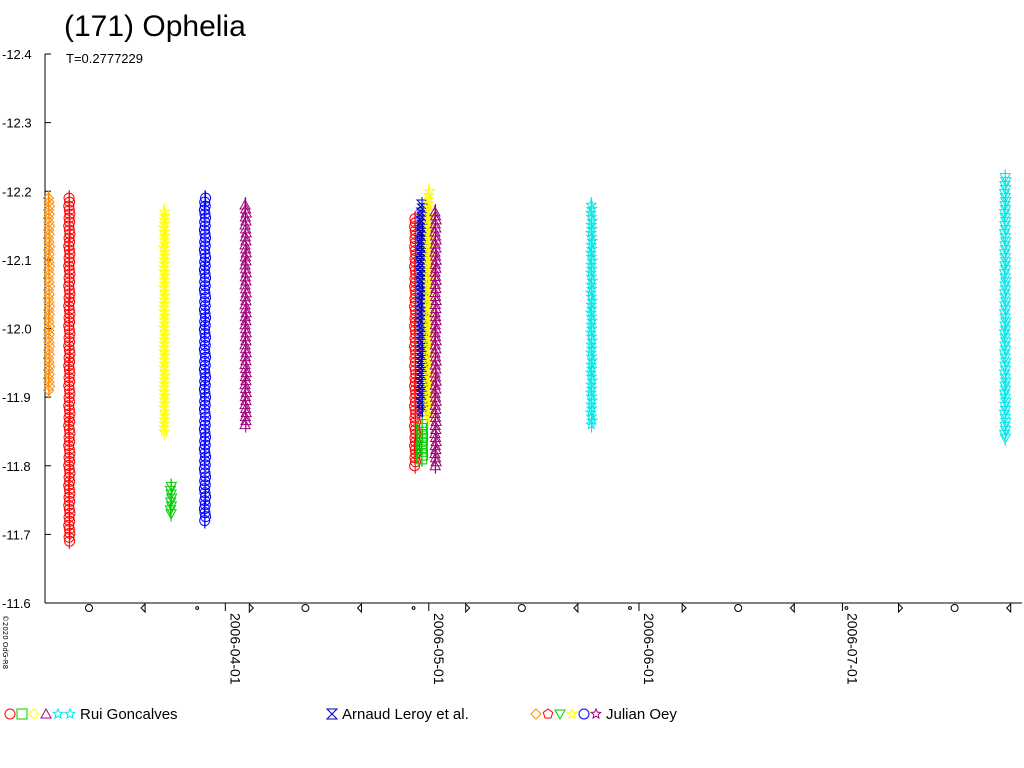 The width and height of the screenshot is (1024, 768). I want to click on legend-label: Arnaud Leroy et al., so click(405, 714).